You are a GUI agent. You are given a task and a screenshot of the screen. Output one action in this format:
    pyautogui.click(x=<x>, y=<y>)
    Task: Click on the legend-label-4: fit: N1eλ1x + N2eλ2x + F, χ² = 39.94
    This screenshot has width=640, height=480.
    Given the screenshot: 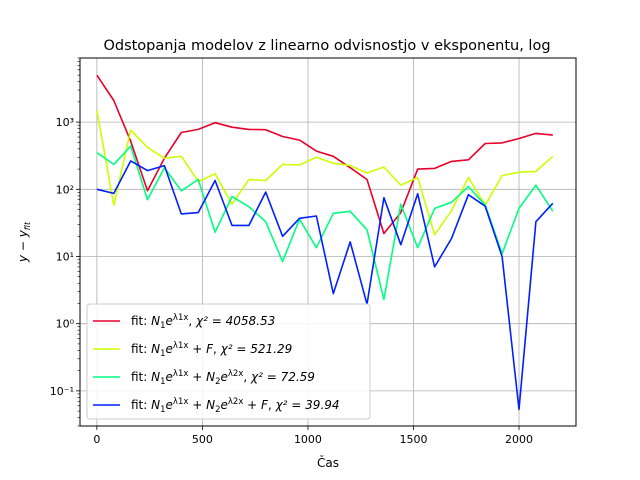 What is the action you would take?
    pyautogui.click(x=235, y=406)
    